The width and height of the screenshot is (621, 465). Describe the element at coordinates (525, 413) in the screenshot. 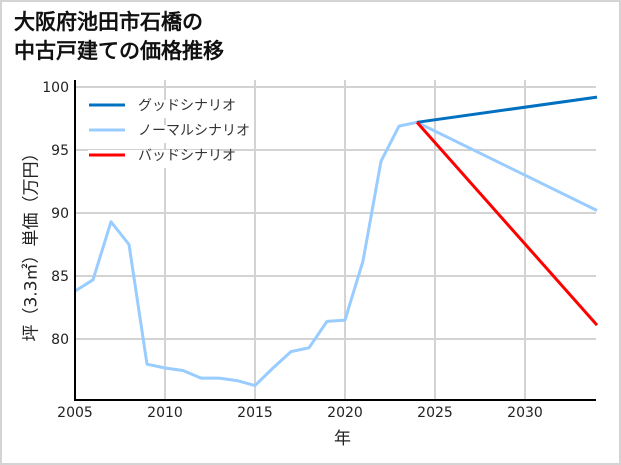

I see `x-tick-label: 2030` at that location.